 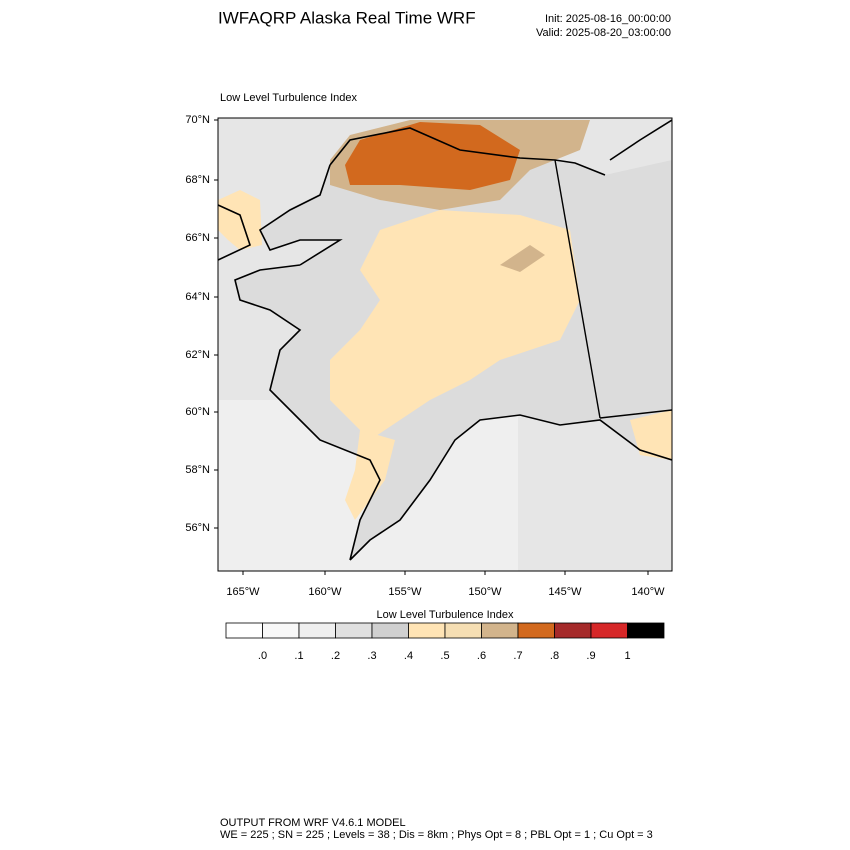 What do you see at coordinates (197, 120) in the screenshot?
I see `lat-label: 70°N` at bounding box center [197, 120].